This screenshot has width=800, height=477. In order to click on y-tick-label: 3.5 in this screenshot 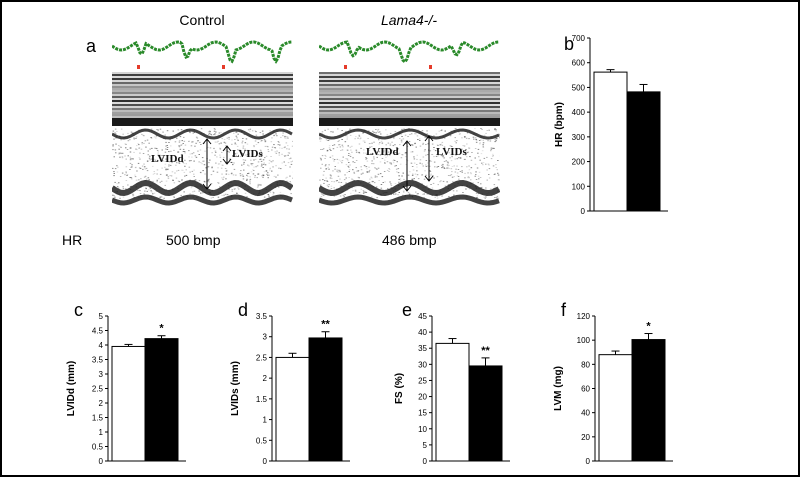, I will do `click(98, 360)`.